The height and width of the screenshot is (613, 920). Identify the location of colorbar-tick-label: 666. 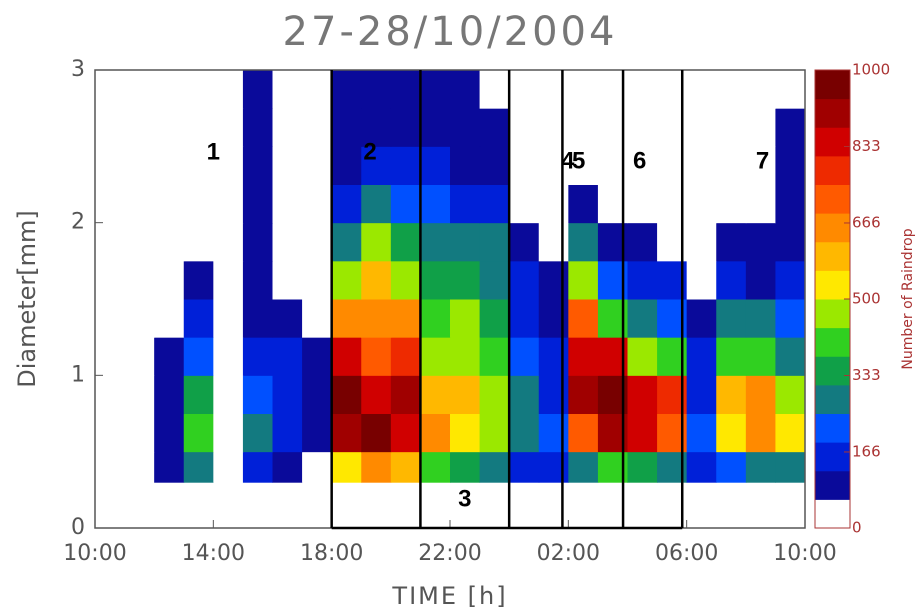
(866, 222).